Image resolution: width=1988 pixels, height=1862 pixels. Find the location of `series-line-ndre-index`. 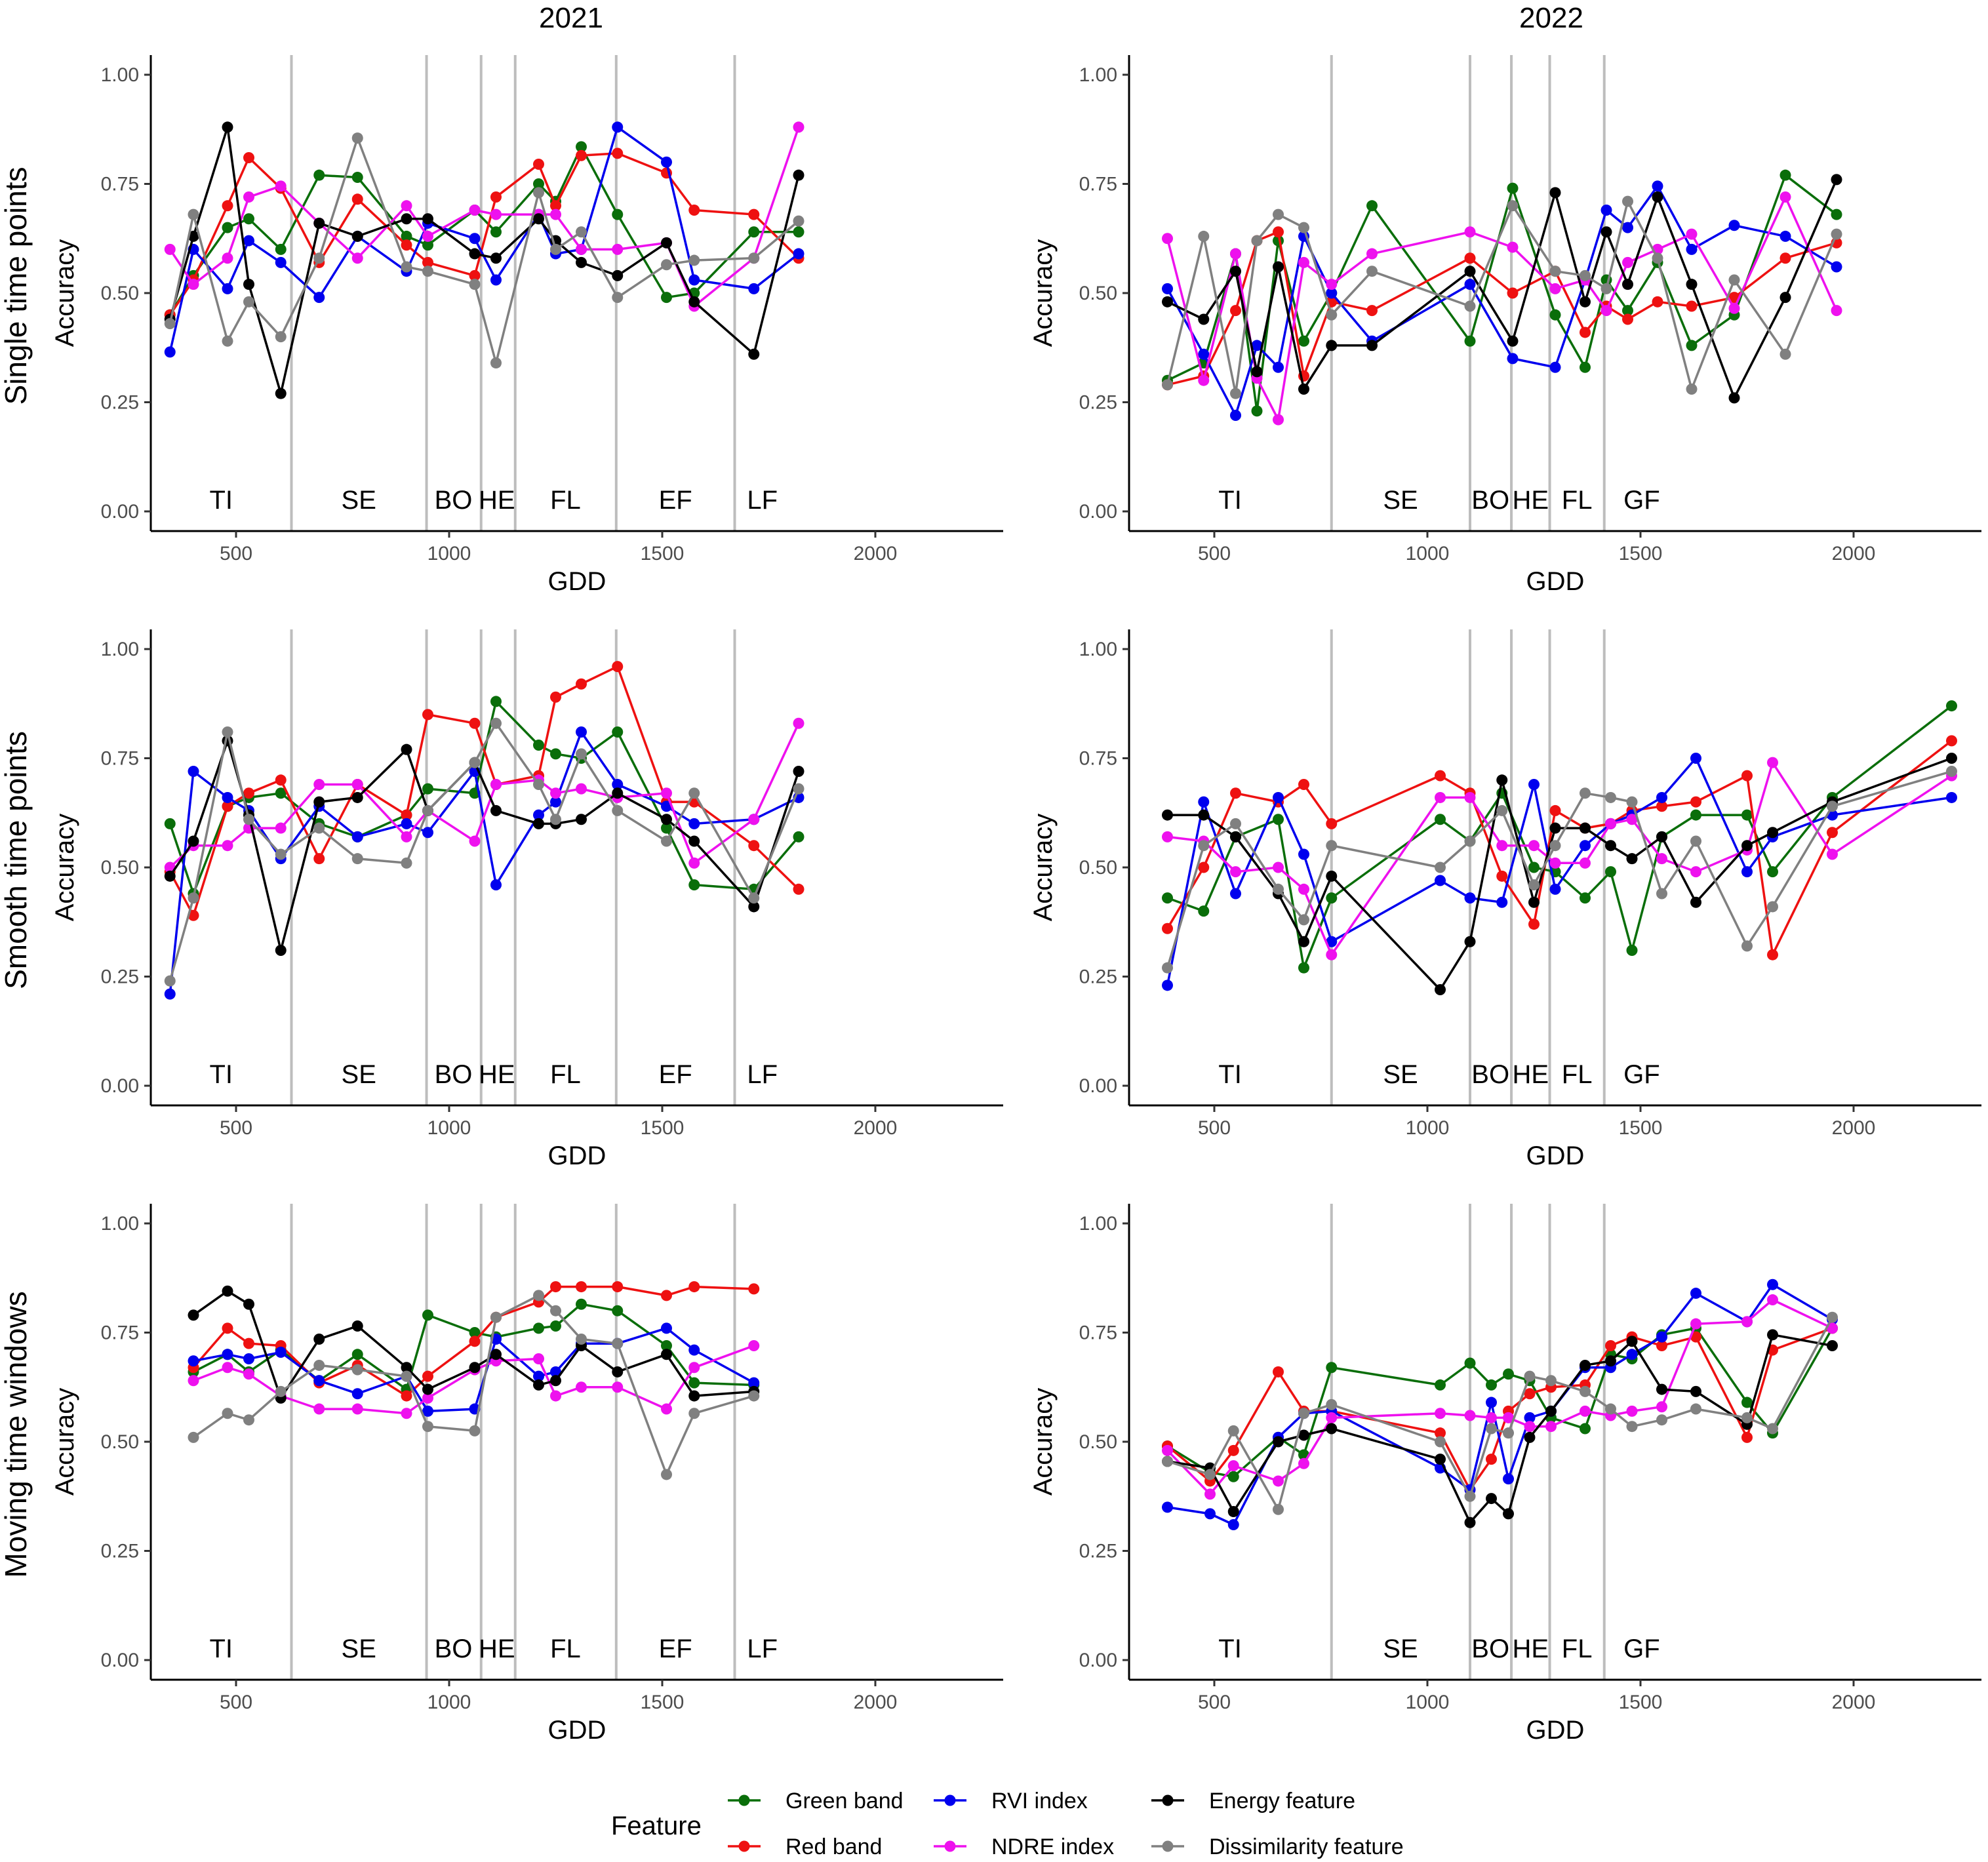

series-line-ndre-index is located at coordinates (1499, 1397).